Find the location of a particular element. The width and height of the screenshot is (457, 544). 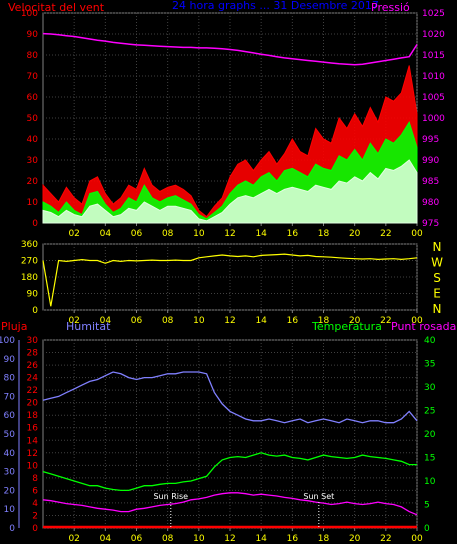

sunset-label: Sun Set is located at coordinates (318, 496).